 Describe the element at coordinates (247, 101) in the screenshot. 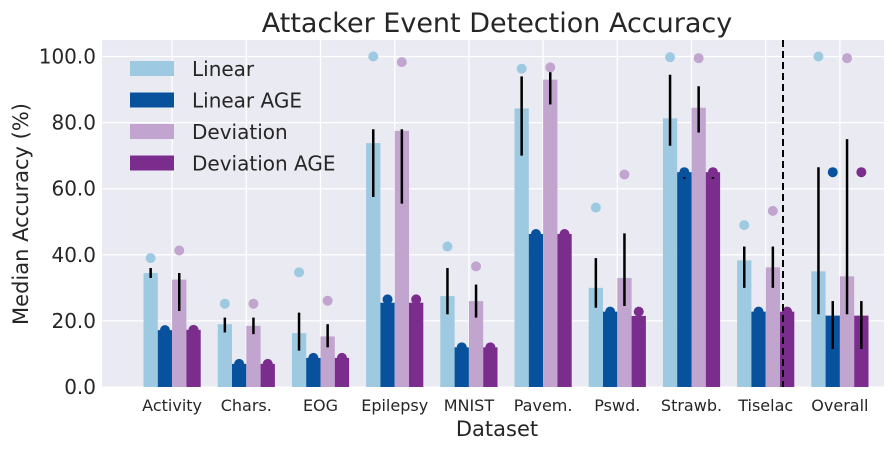

I see `legend-label: Linear AGE` at that location.